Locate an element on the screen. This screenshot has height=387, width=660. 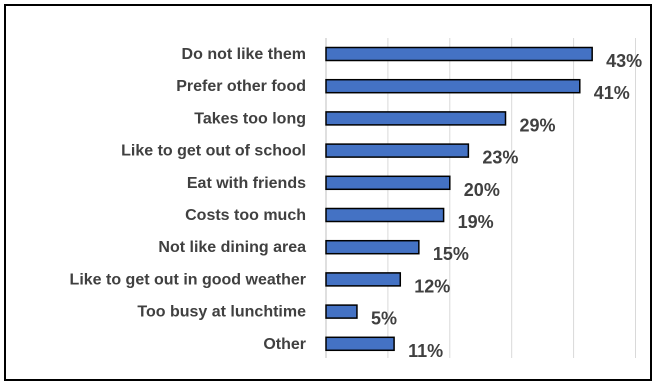
value-label: 43% is located at coordinates (624, 61).